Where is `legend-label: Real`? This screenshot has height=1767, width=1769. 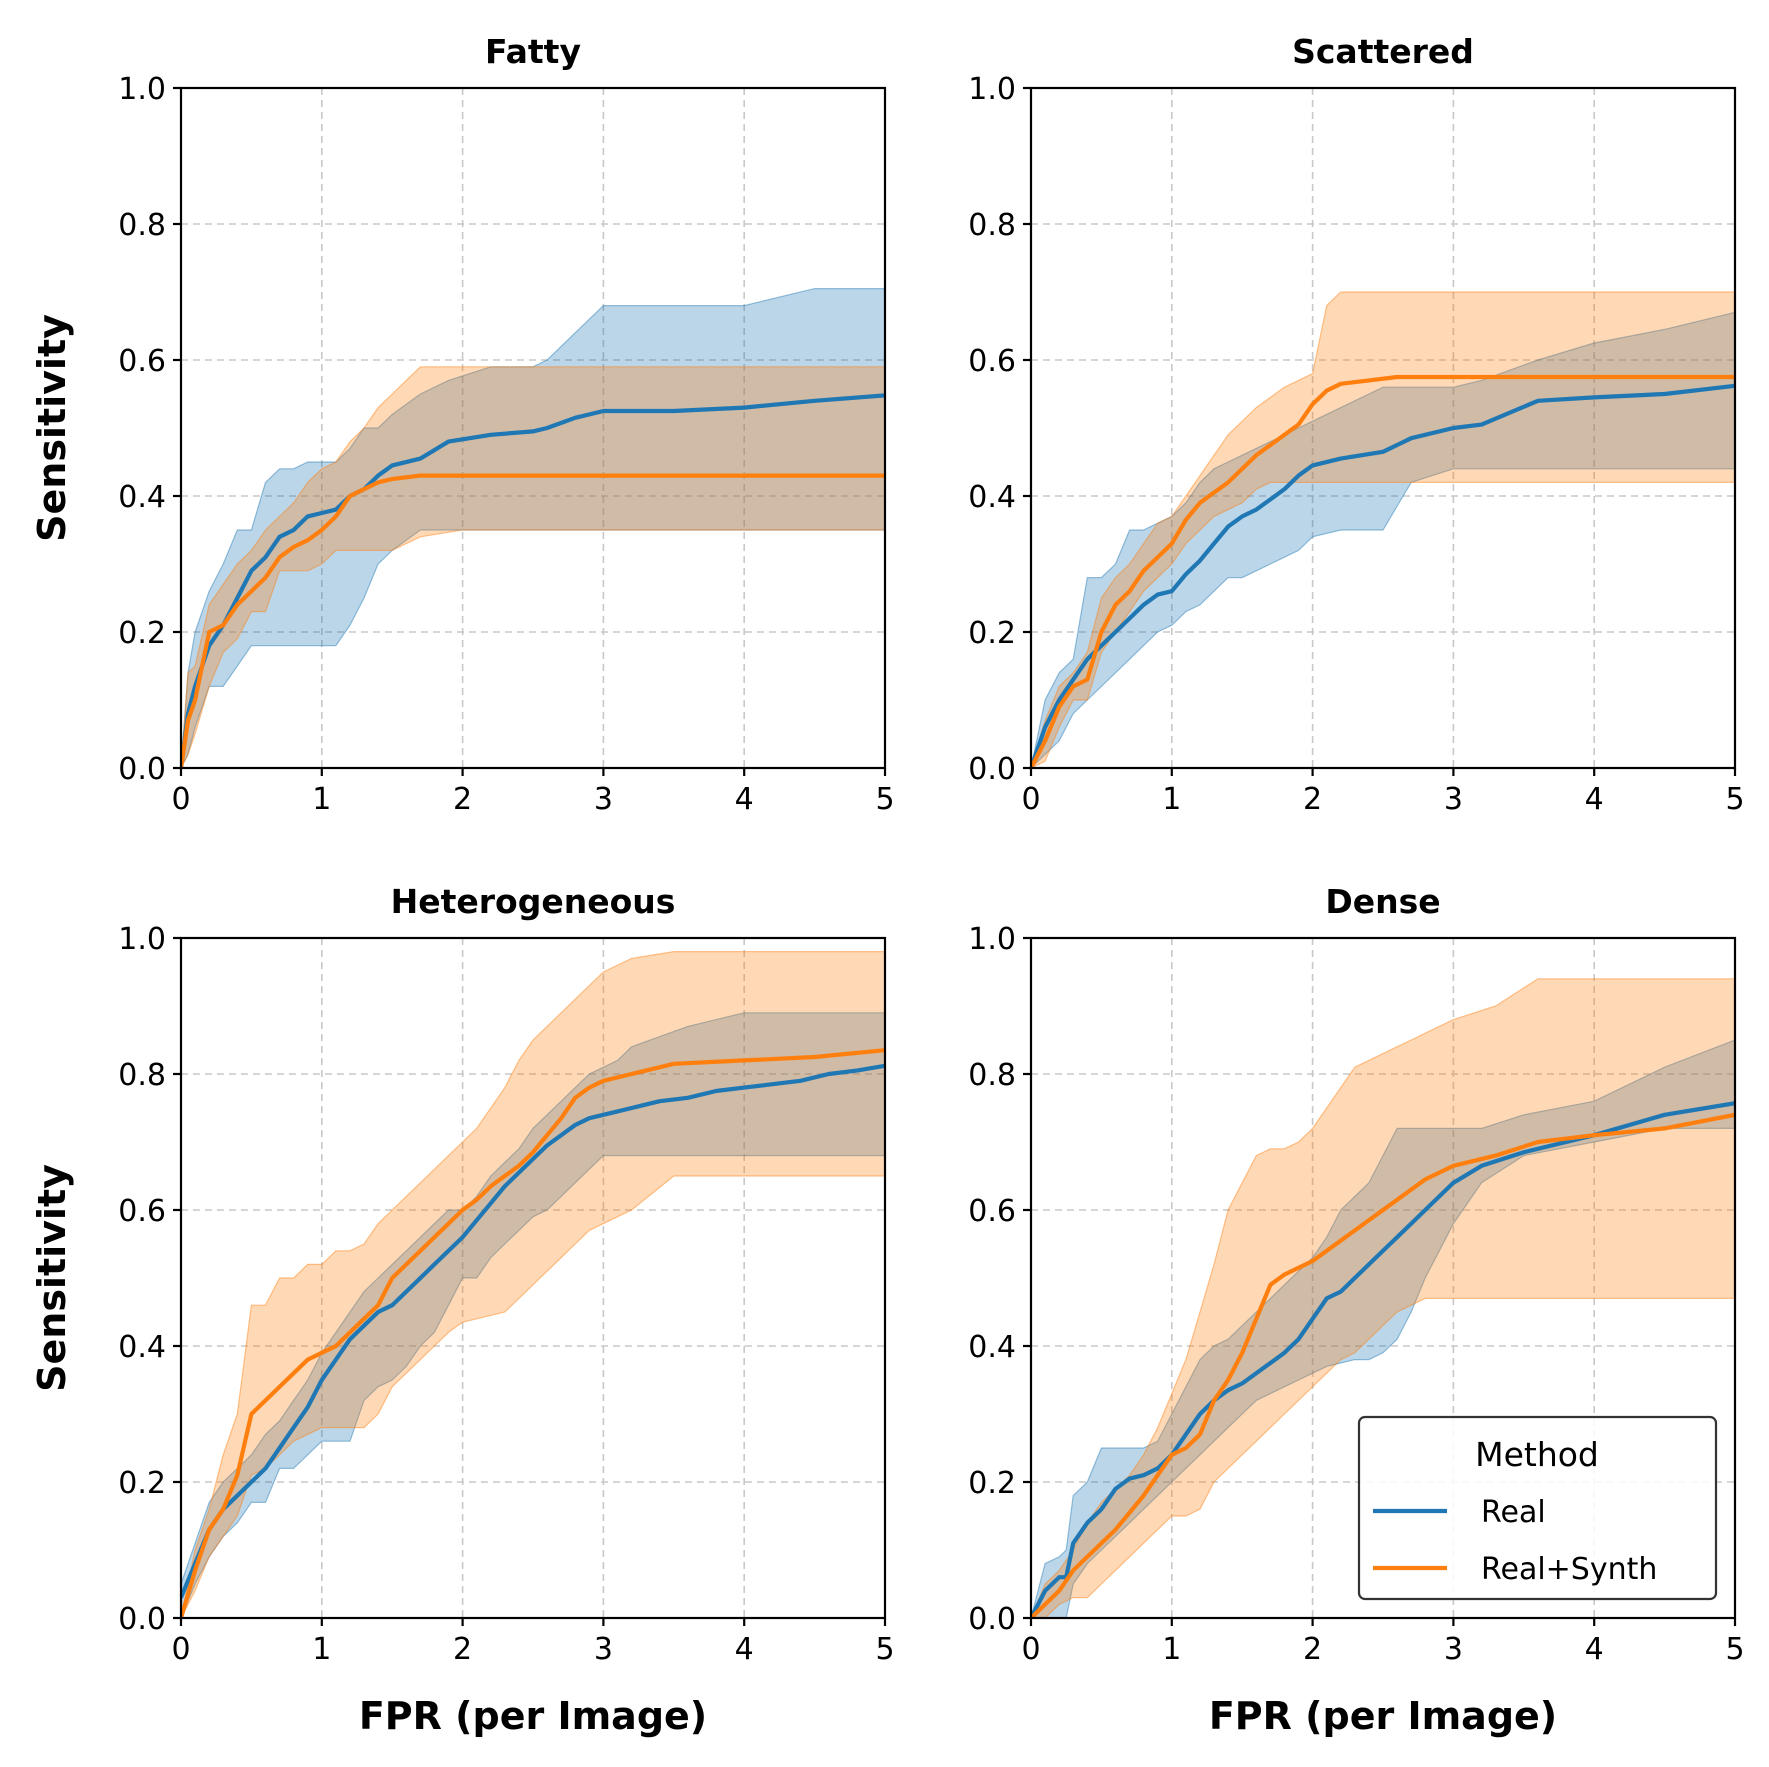 legend-label: Real is located at coordinates (1513, 1512).